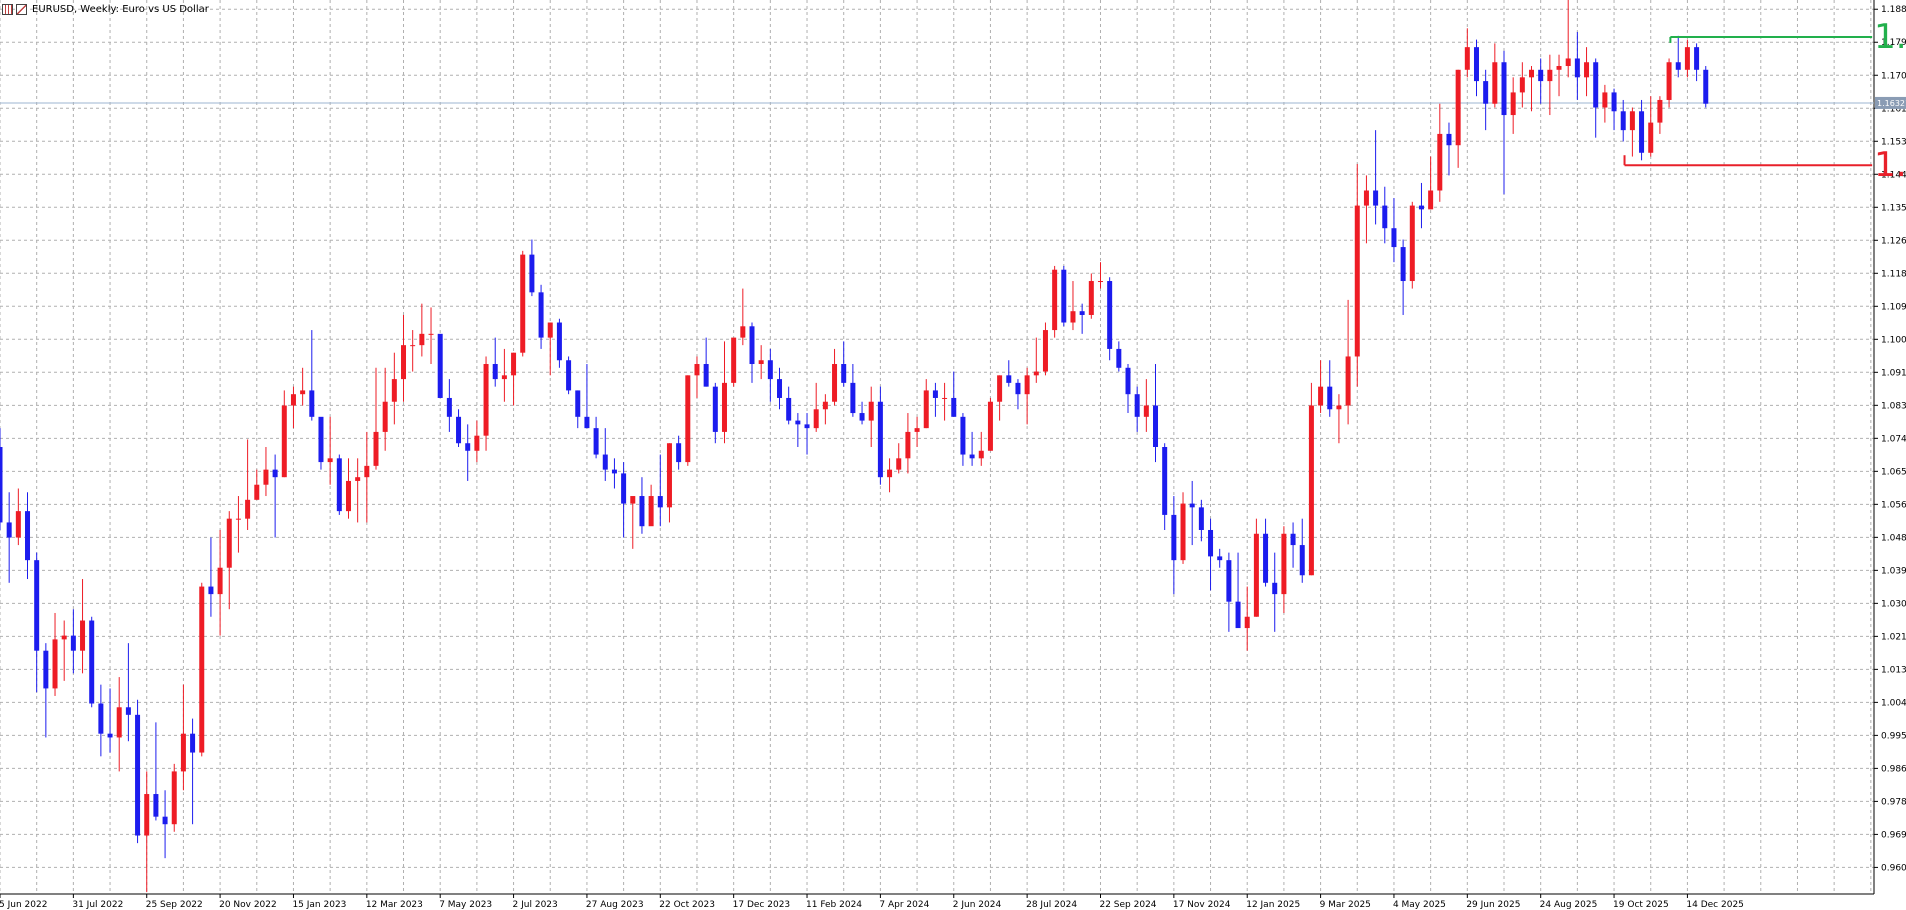  What do you see at coordinates (21, 9) in the screenshot?
I see `chart-icon` at bounding box center [21, 9].